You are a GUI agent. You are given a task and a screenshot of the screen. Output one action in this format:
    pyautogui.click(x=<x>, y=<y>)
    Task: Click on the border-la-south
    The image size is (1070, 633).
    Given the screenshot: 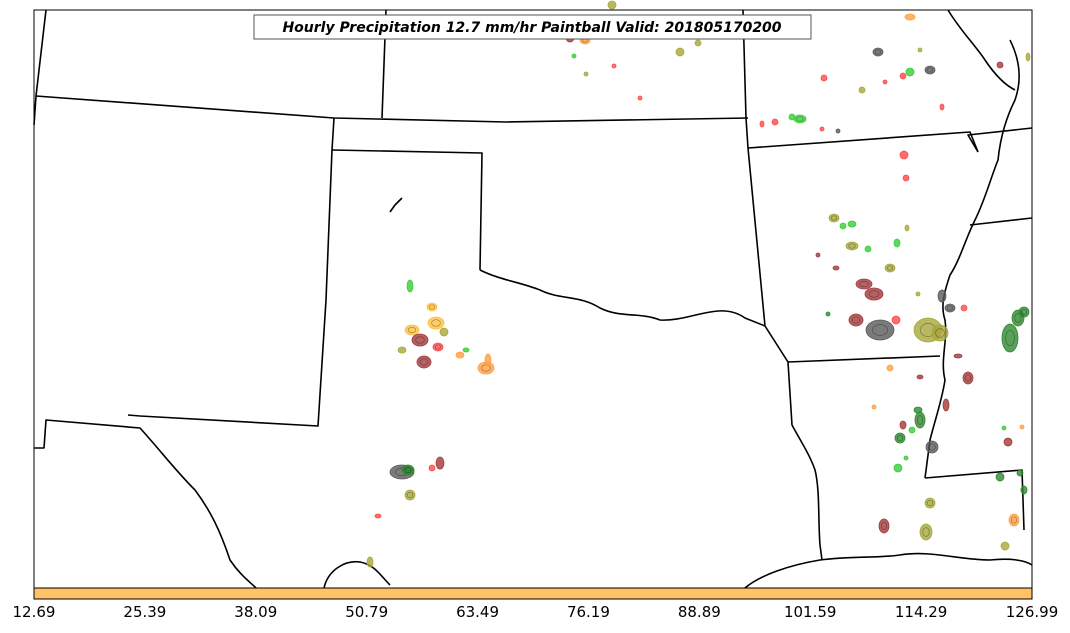 What is the action you would take?
    pyautogui.click(x=974, y=500)
    